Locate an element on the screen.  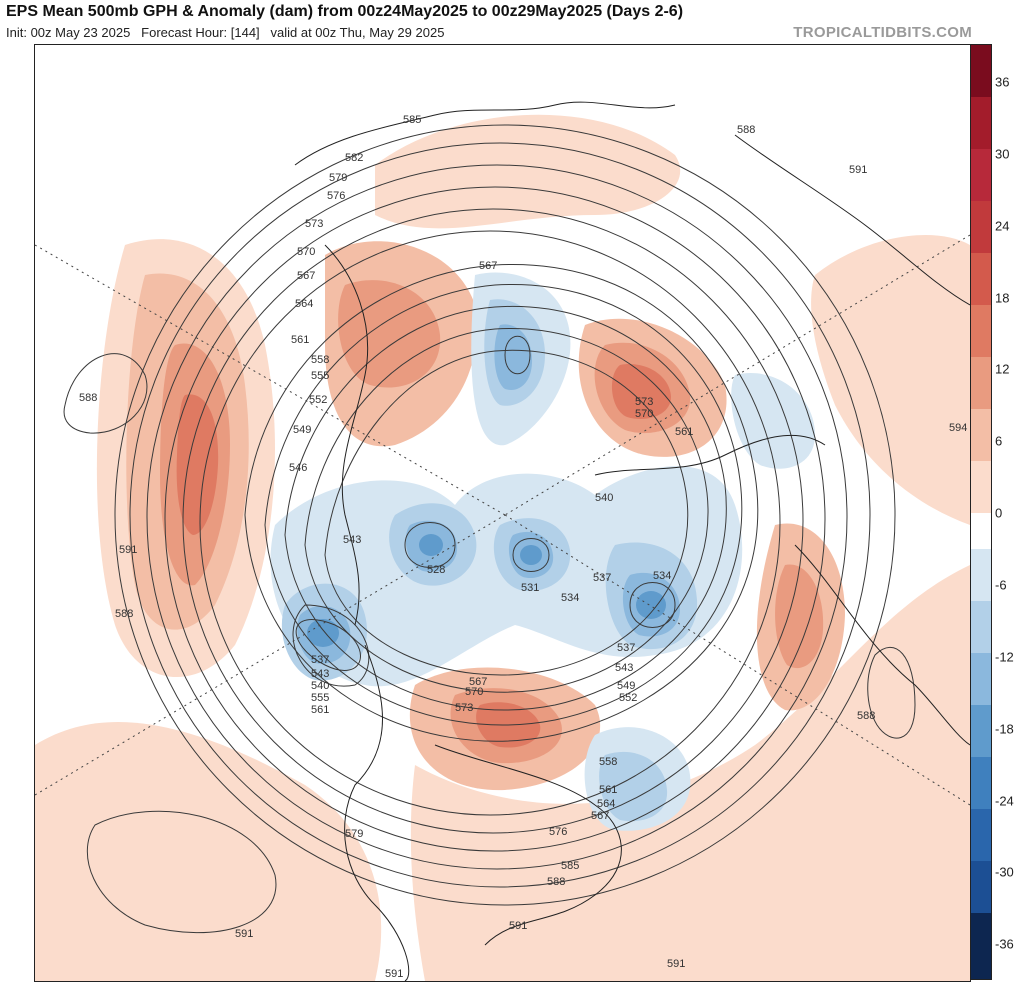
colorbar-tick-label: 30 is located at coordinates (1002, 154).